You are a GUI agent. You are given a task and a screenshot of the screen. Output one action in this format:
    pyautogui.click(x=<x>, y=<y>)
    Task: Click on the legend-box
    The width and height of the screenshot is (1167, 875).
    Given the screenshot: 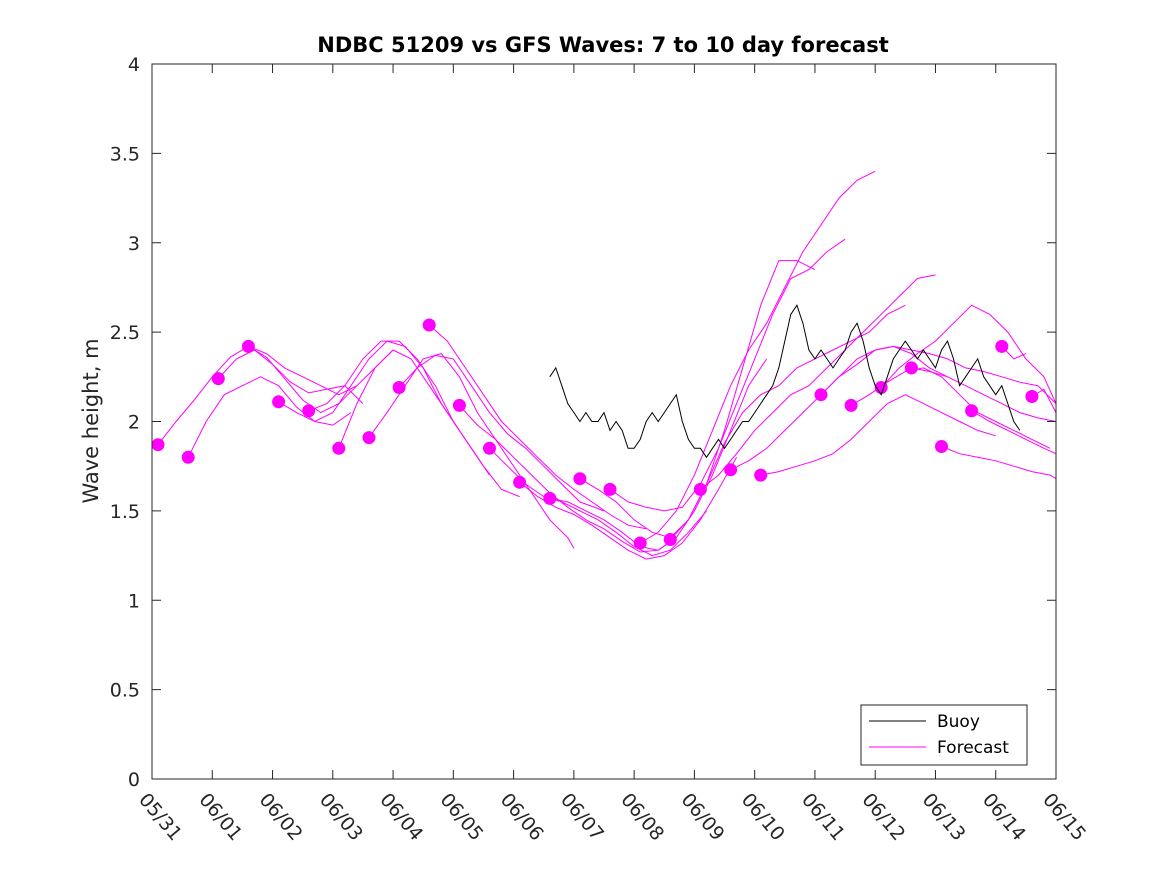 What is the action you would take?
    pyautogui.click(x=944, y=735)
    